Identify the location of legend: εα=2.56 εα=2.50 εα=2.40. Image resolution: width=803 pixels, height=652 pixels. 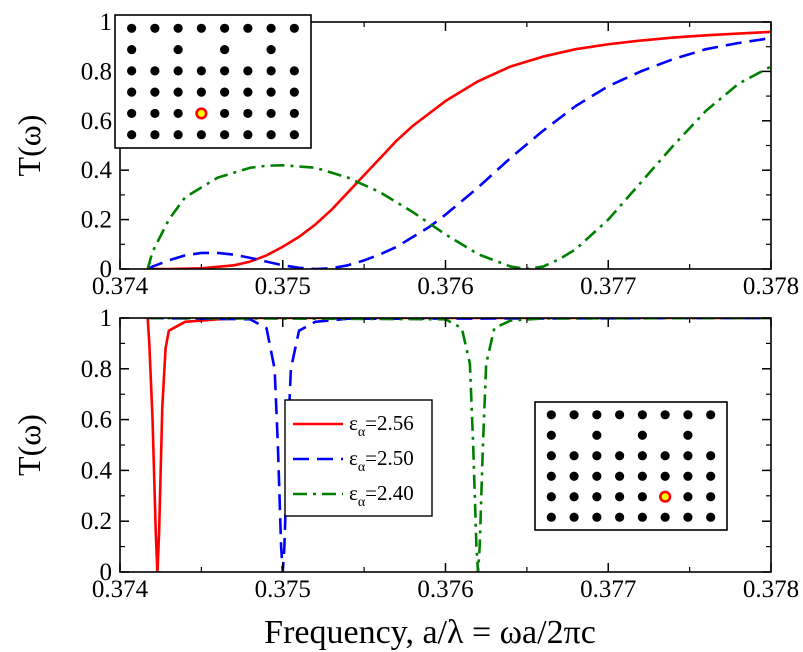
(358, 458).